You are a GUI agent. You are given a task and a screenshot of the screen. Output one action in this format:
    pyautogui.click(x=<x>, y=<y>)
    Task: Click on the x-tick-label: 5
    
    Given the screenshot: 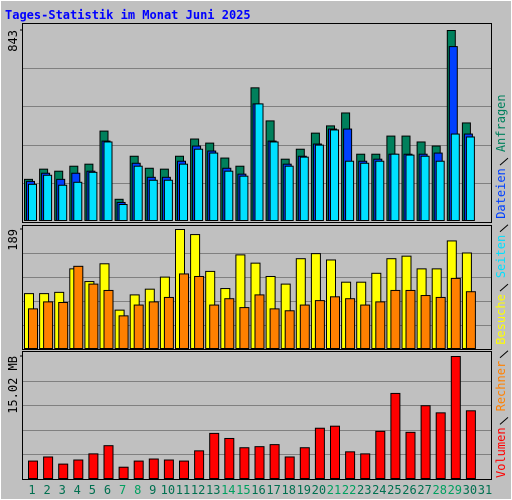 What is the action you would take?
    pyautogui.click(x=92, y=490)
    